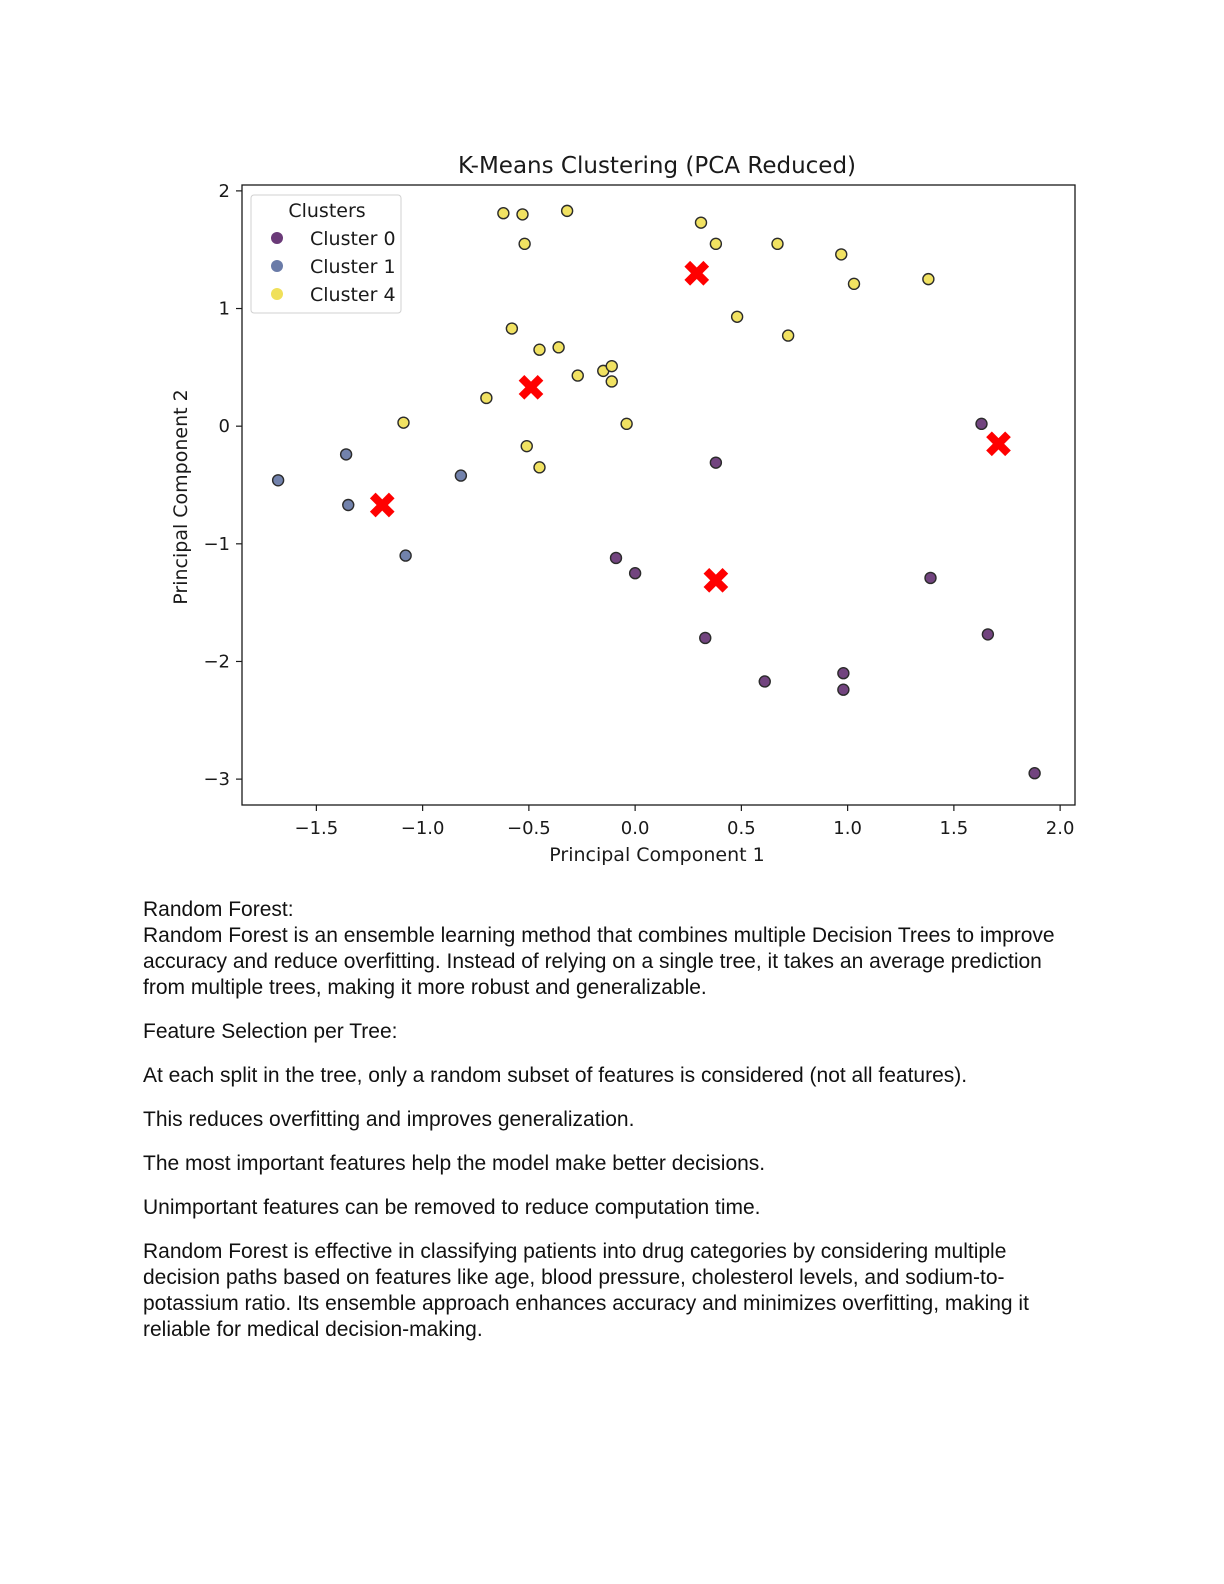 This screenshot has width=1224, height=1584. I want to click on x-tick-label: −1.0, so click(423, 828).